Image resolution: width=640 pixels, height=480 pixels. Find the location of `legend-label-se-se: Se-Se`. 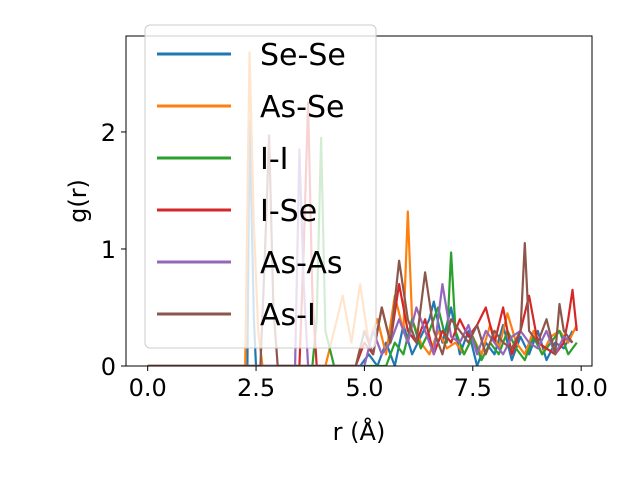

legend-label-se-se: Se-Se is located at coordinates (303, 55).